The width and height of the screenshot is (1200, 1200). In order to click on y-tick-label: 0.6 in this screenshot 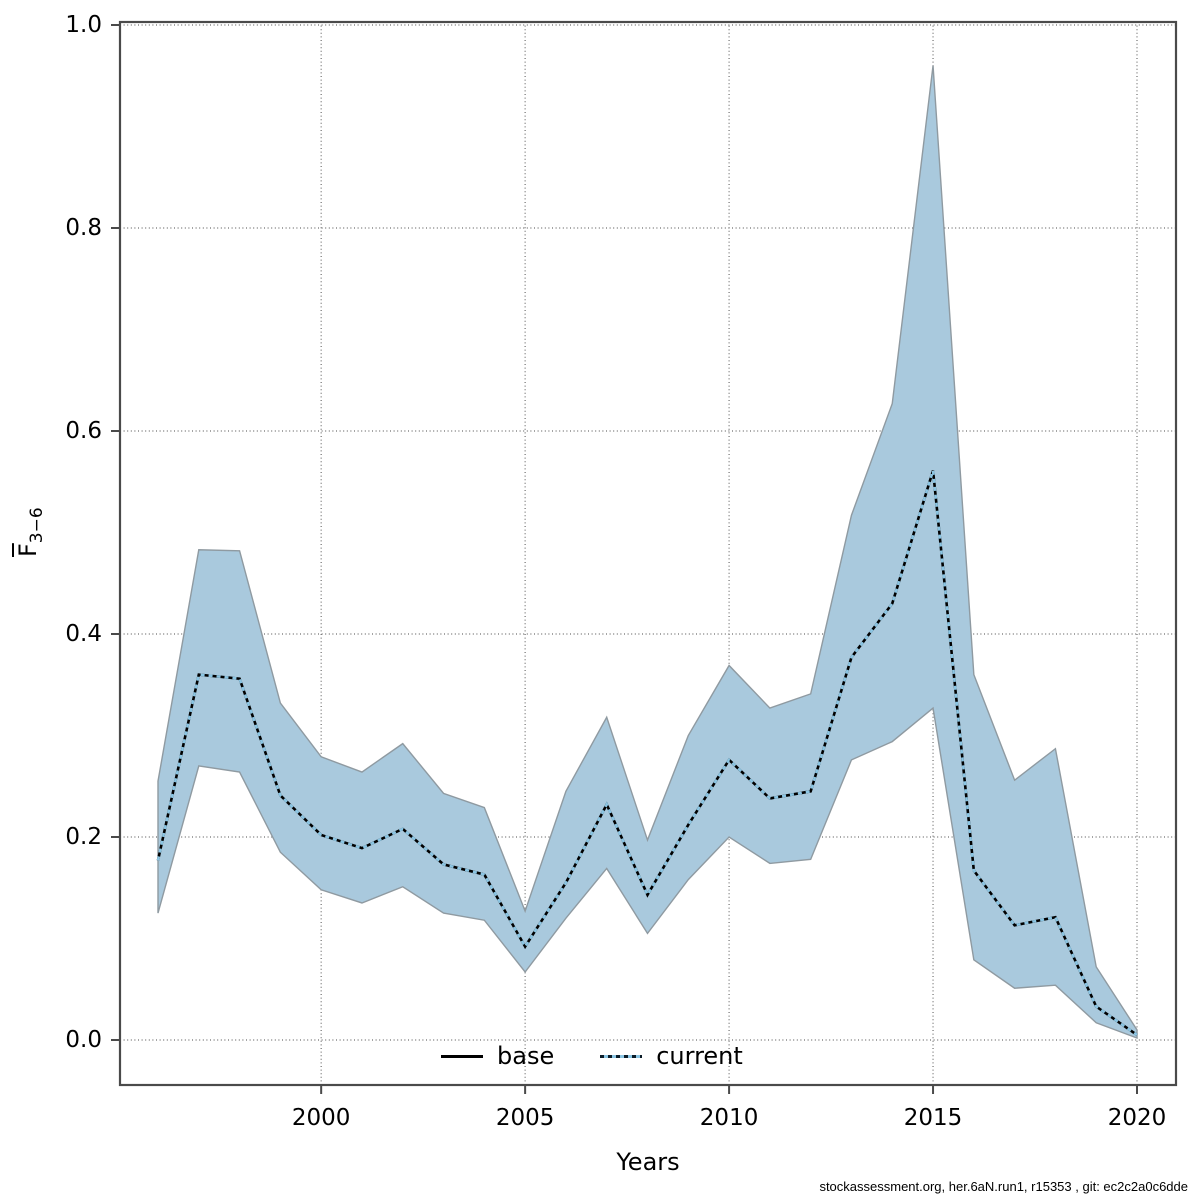, I will do `click(83, 431)`.